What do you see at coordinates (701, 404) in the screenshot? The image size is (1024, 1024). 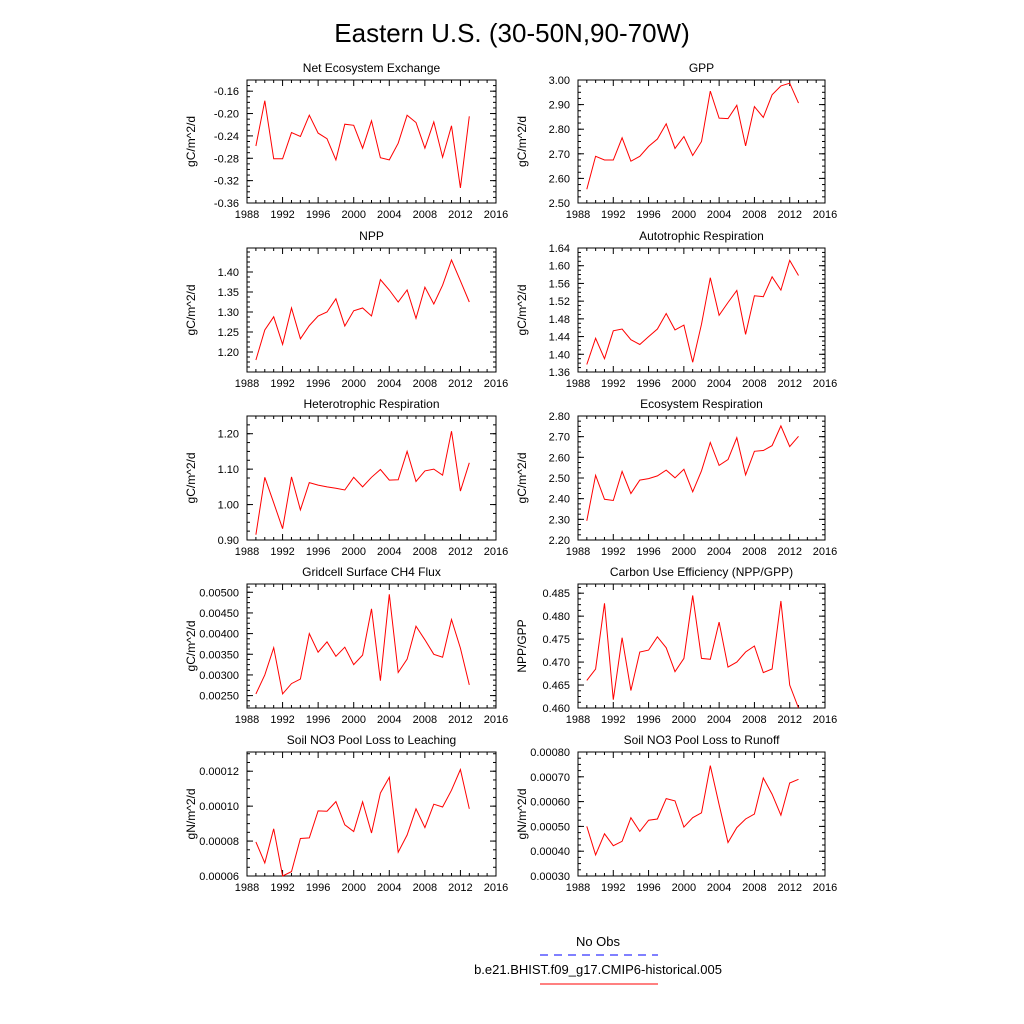 I see `panel-title: Ecosystem Respiration` at bounding box center [701, 404].